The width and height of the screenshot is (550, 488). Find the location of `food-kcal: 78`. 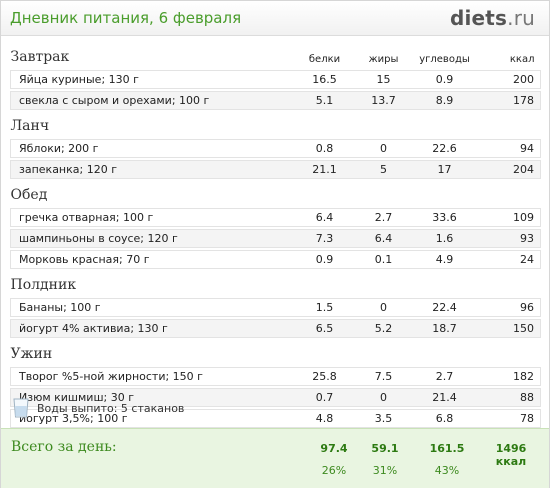

food-kcal: 78 is located at coordinates (510, 418).